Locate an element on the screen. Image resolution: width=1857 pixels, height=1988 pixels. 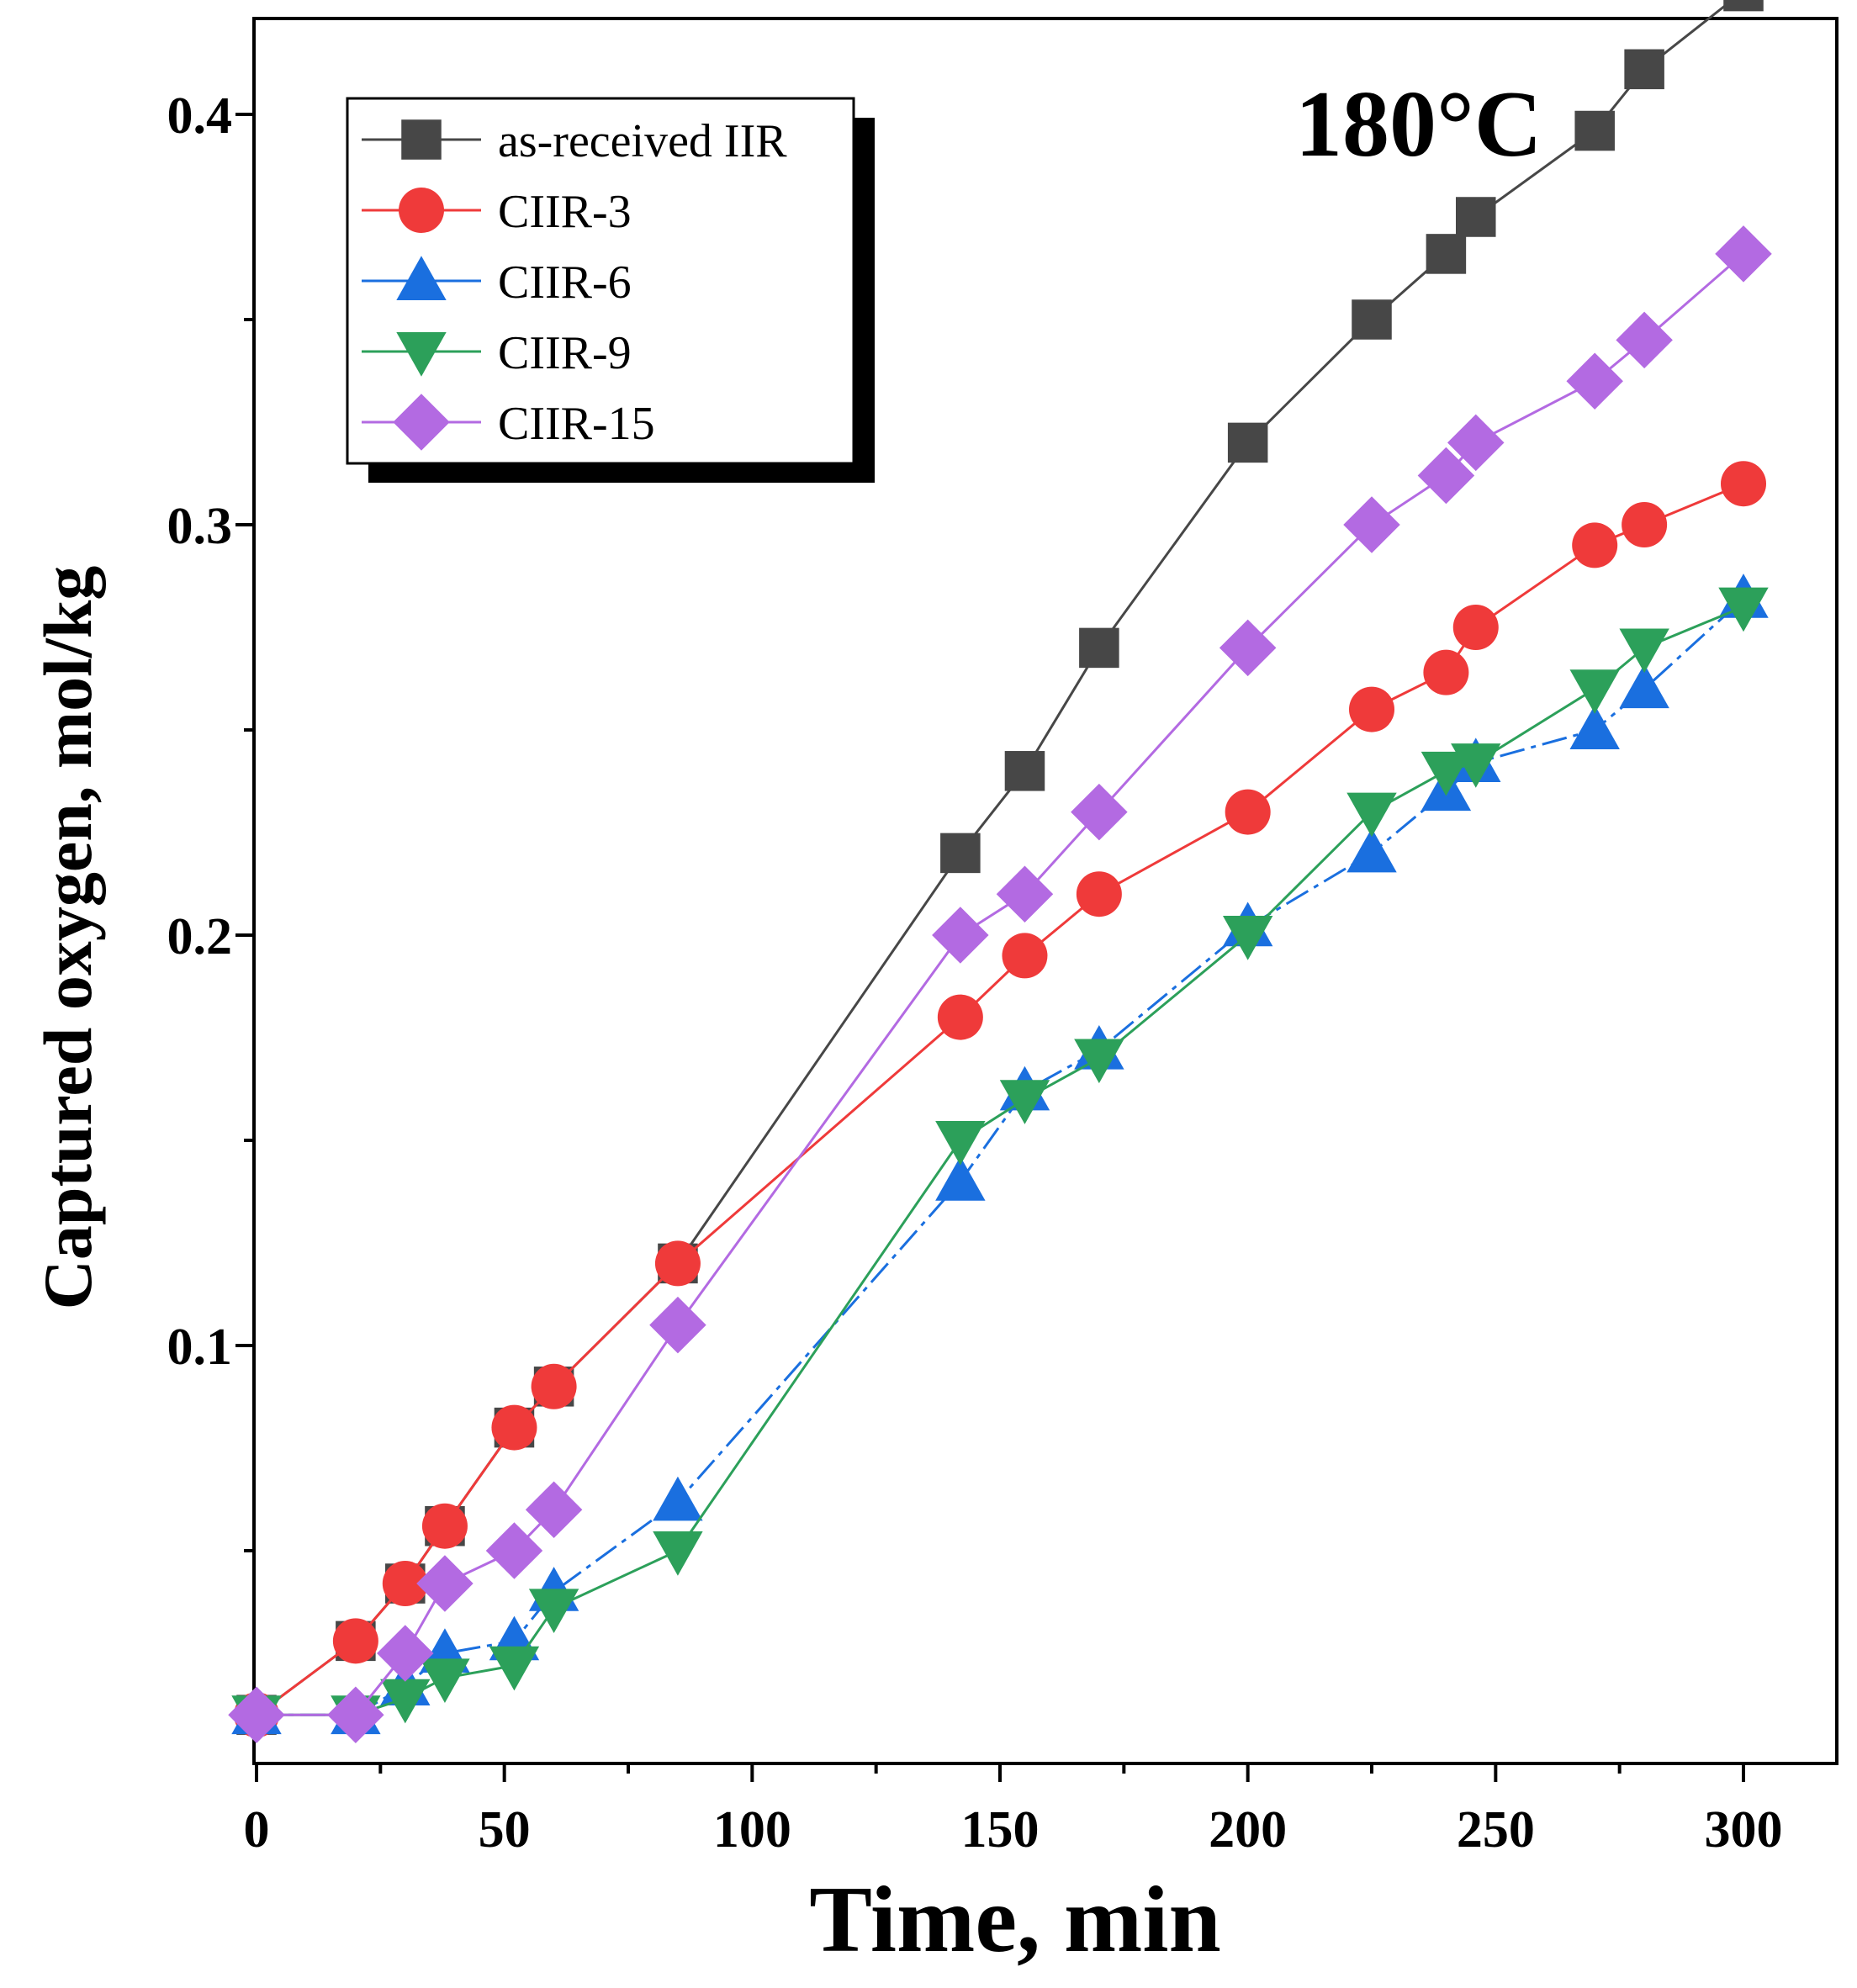
x-tick-label: 100 is located at coordinates (752, 1829).